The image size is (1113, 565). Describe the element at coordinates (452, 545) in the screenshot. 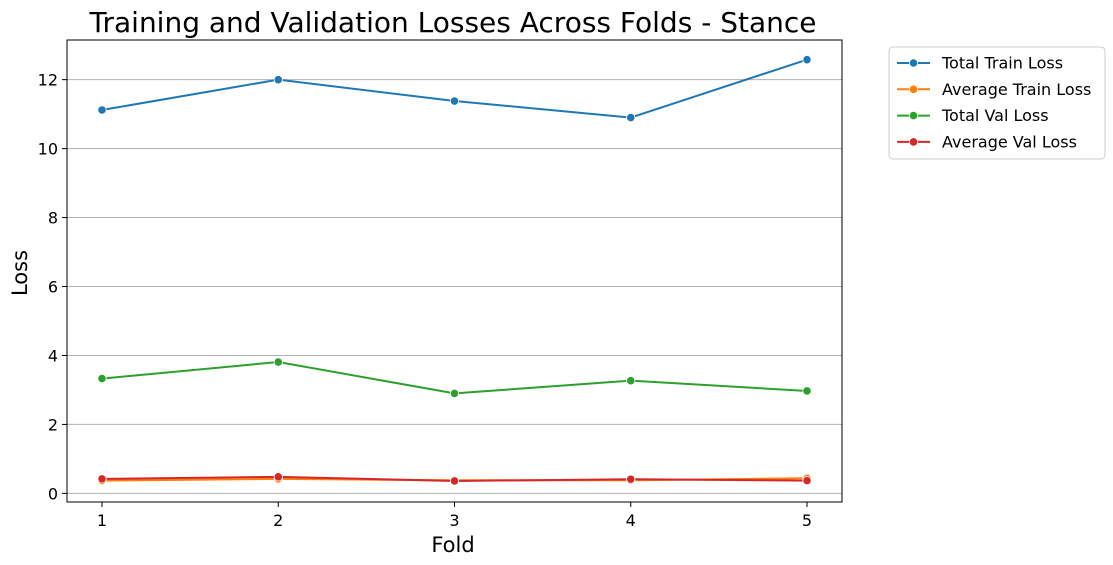

I see `x-axis-label: Fold` at that location.